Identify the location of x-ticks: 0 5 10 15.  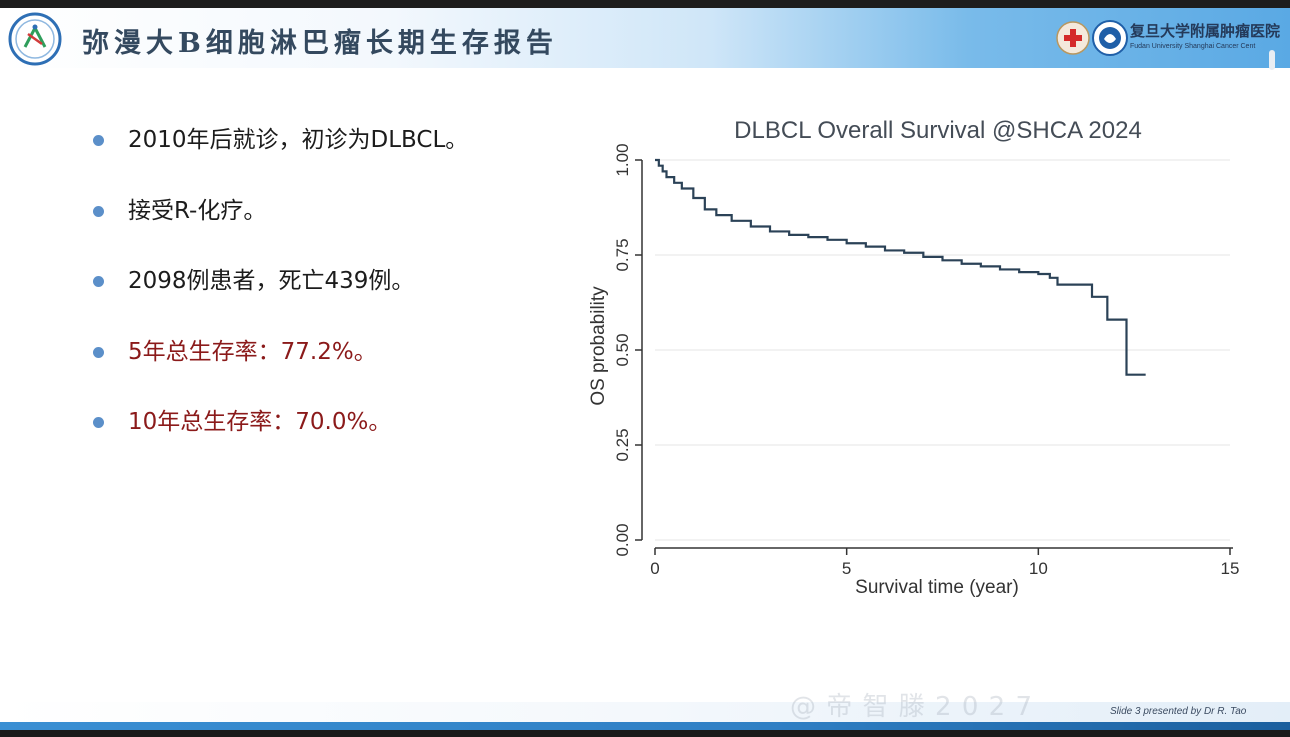
(944, 563).